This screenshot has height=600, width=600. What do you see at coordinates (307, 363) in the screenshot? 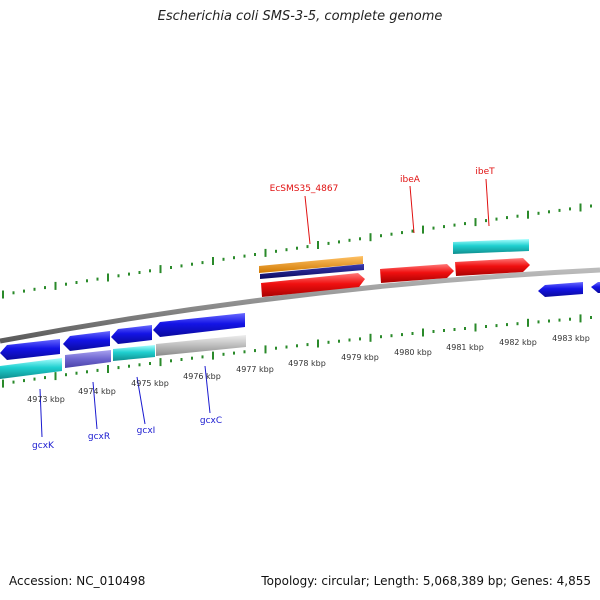
I see `scale-label: 4978 kbp` at bounding box center [307, 363].